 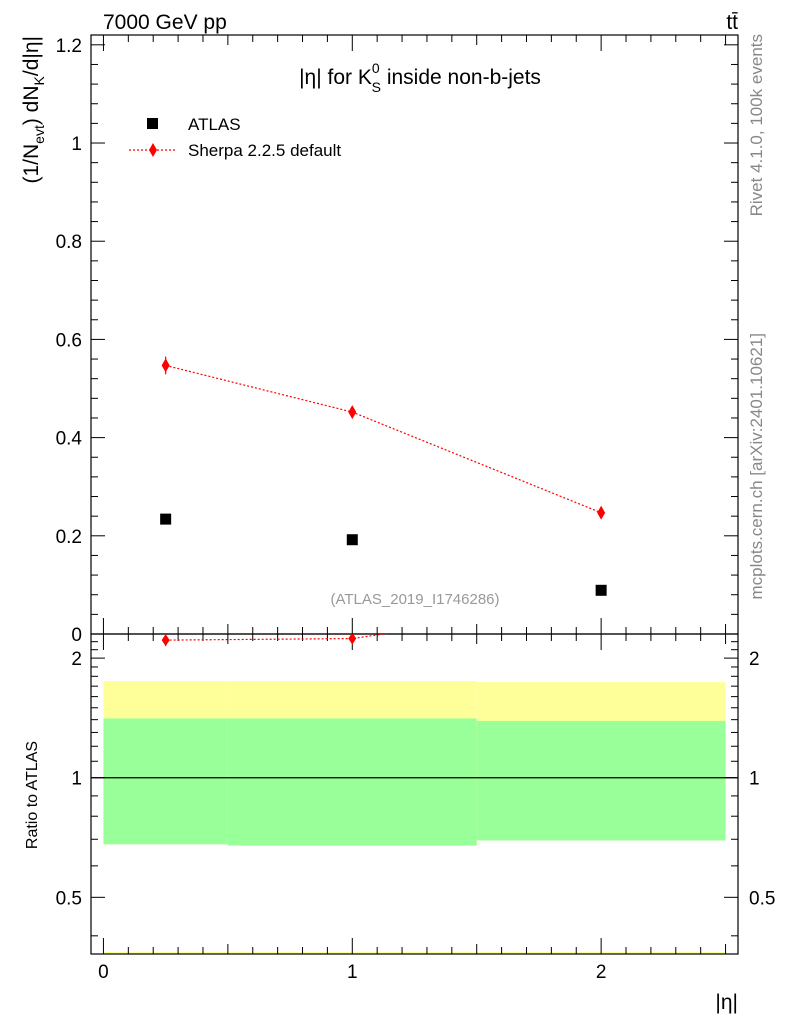 What do you see at coordinates (69, 340) in the screenshot?
I see `main-y-tick-label-3: 0.6` at bounding box center [69, 340].